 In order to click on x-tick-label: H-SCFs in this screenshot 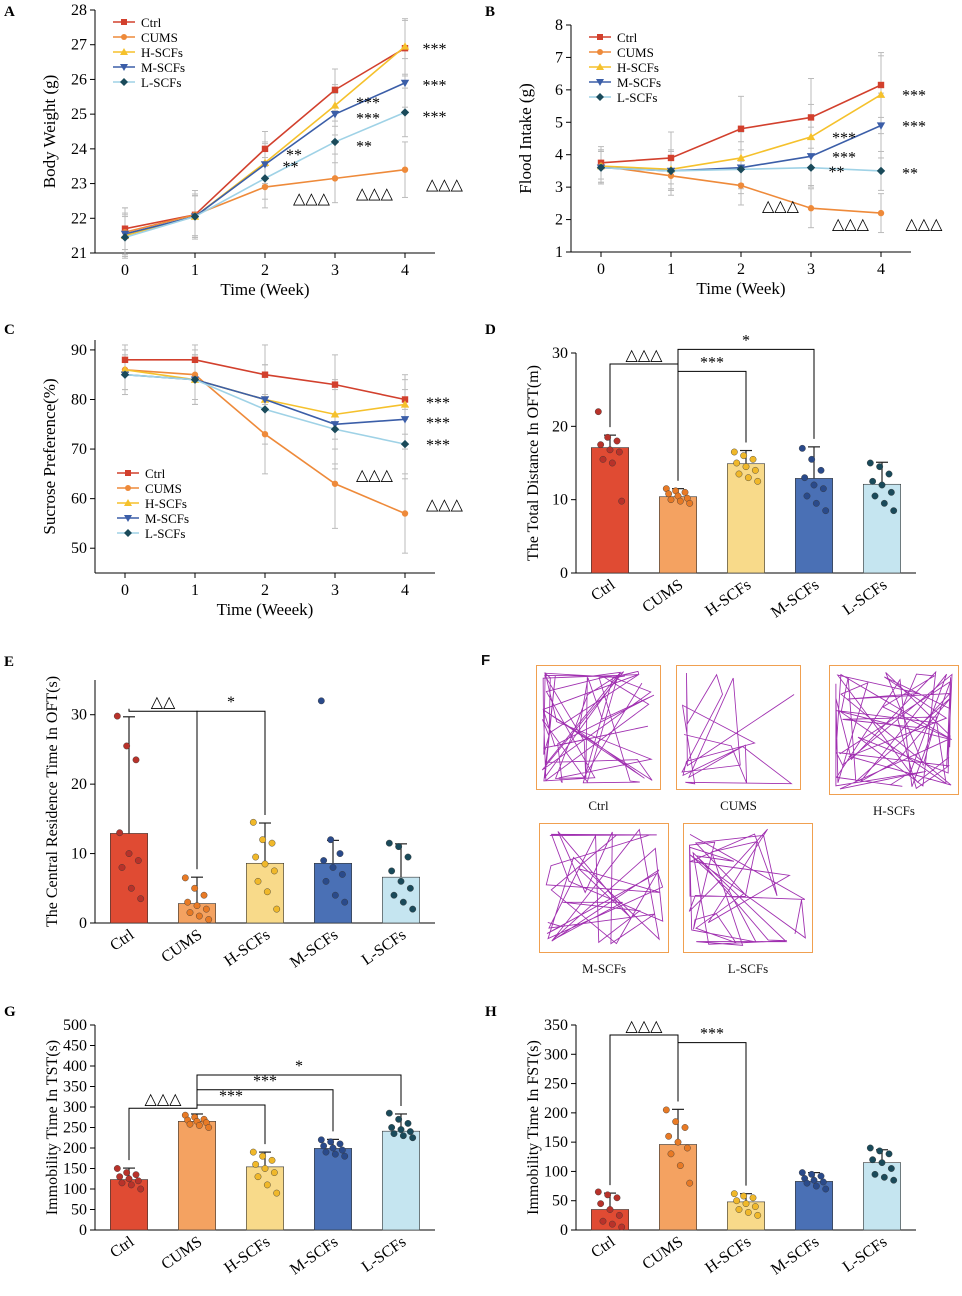, I will do `click(728, 1255)`.